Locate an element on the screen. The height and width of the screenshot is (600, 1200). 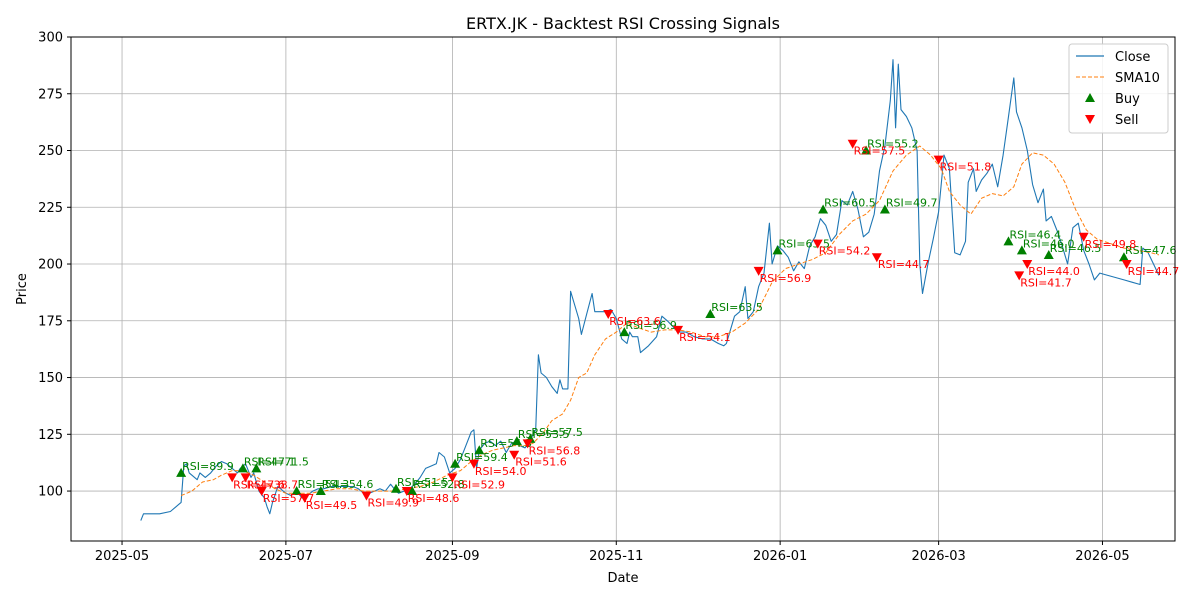
sell-signal-label: RSI=57.5 is located at coordinates (880, 151).